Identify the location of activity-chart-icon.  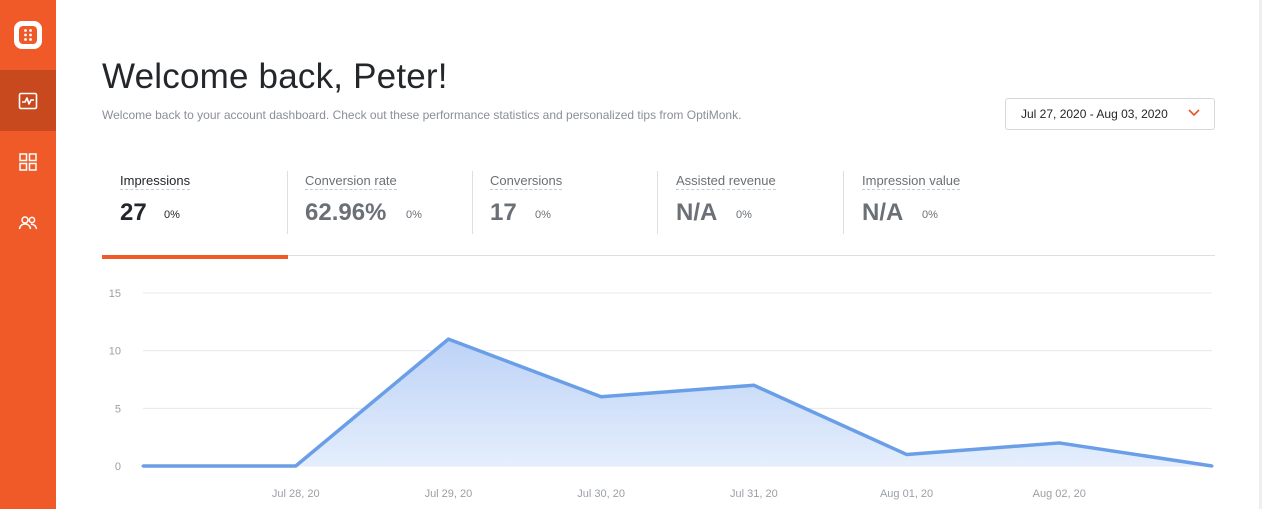
(28, 100).